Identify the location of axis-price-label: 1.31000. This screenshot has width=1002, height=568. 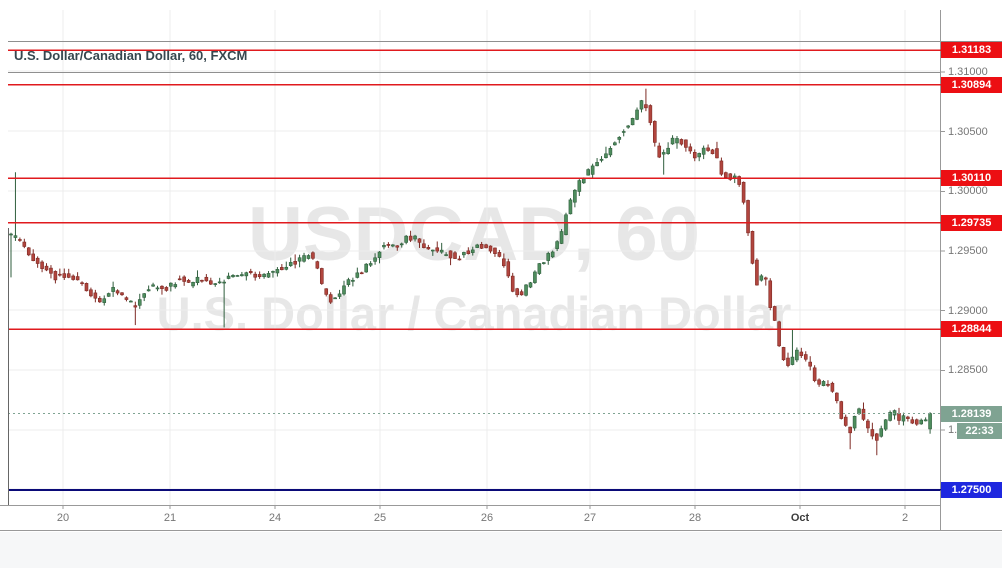
(968, 71).